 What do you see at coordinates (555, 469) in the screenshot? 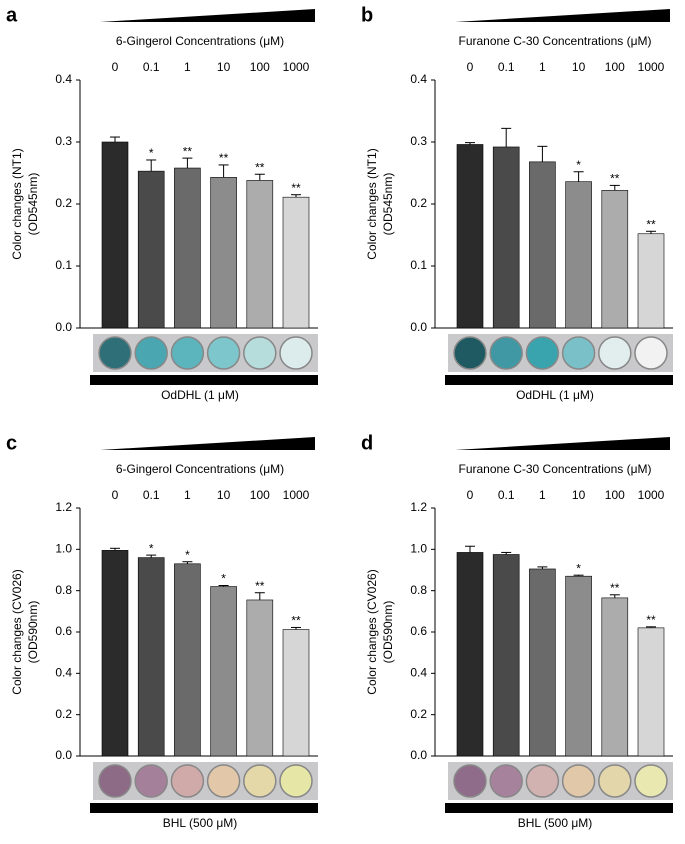
I see `chart-title: Furanone C-30 Concentrations (μM)` at bounding box center [555, 469].